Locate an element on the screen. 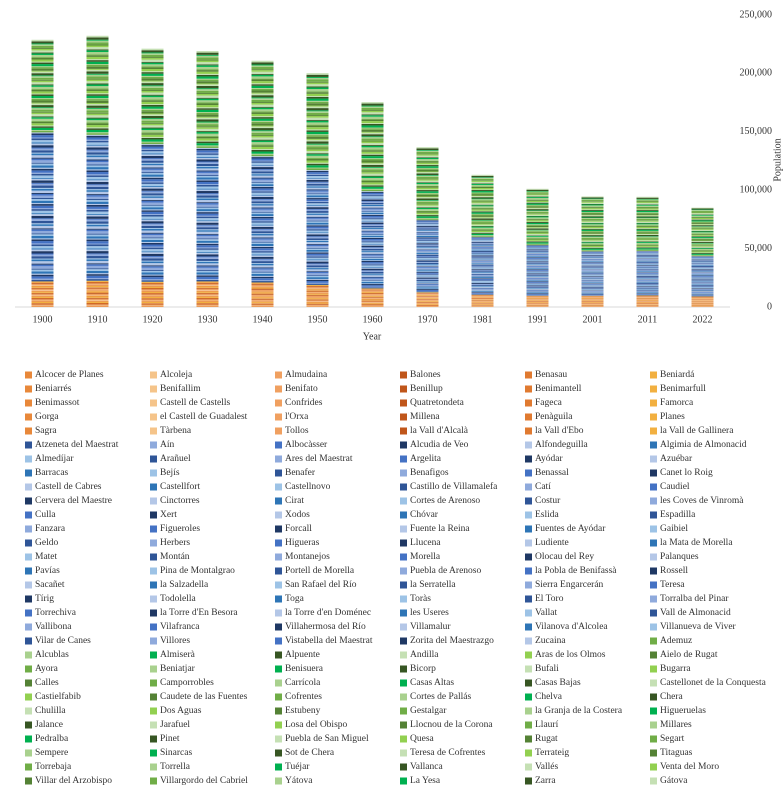 The image size is (784, 792). legend-label: Castielfabib is located at coordinates (58, 696).